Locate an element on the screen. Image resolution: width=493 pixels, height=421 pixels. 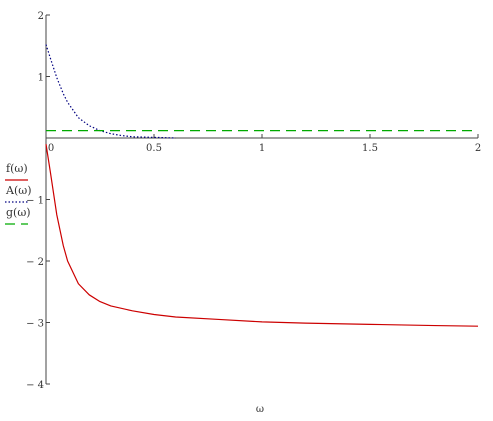
x-axis-label: ω is located at coordinates (260, 409).